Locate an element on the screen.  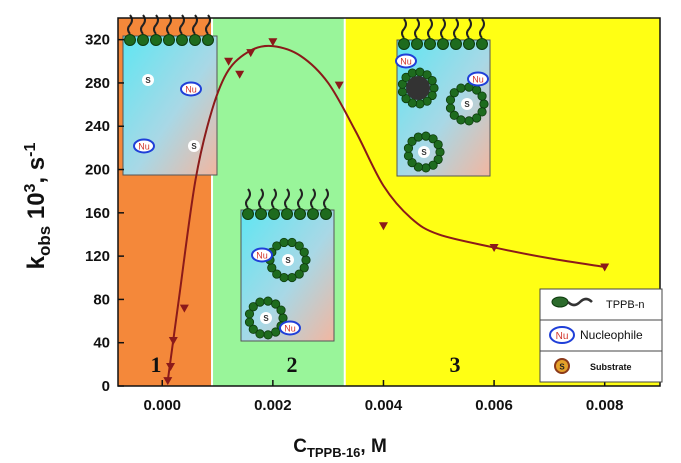
y-axis-title-mid: 10 is located at coordinates (36, 208).